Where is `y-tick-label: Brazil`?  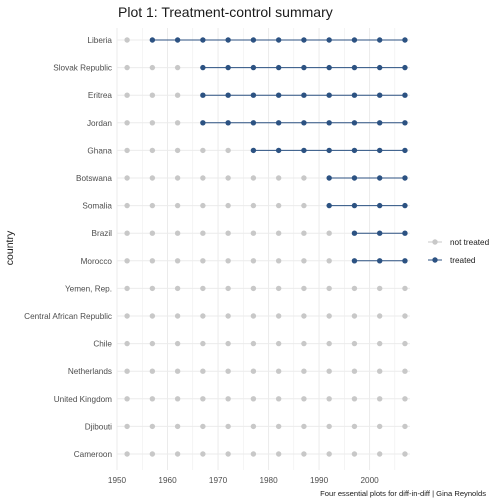 y-tick-label: Brazil is located at coordinates (102, 233).